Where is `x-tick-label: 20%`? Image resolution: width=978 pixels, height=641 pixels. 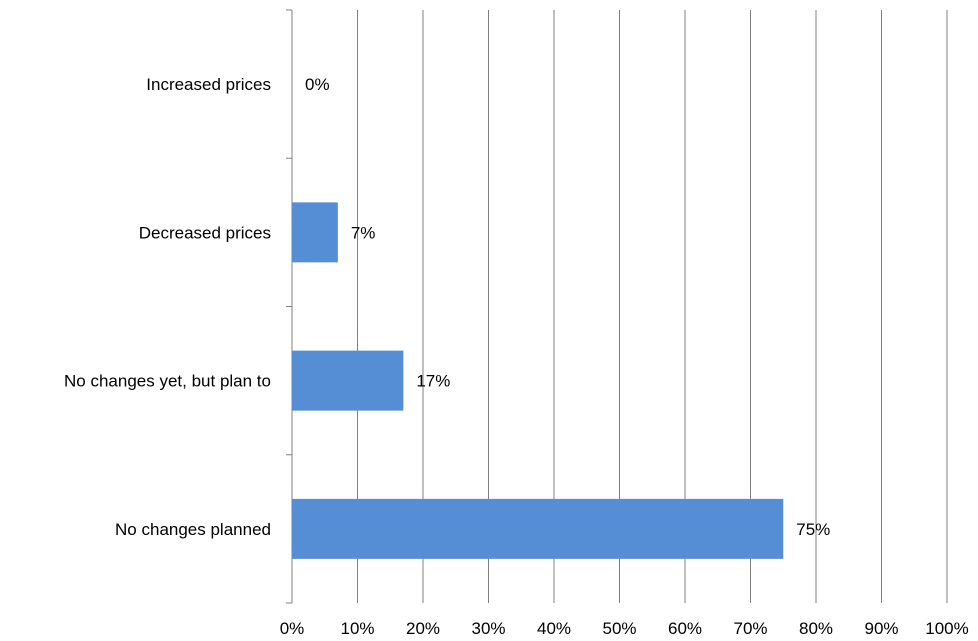
x-tick-label: 20% is located at coordinates (423, 628).